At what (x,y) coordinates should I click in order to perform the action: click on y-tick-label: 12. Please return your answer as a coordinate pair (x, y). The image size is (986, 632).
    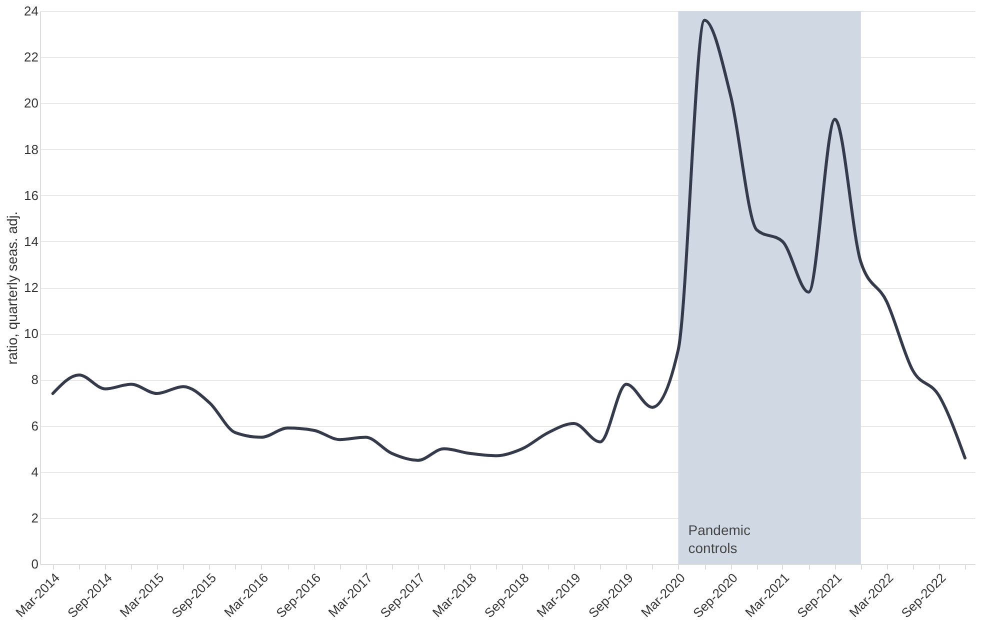
    Looking at the image, I should click on (31, 287).